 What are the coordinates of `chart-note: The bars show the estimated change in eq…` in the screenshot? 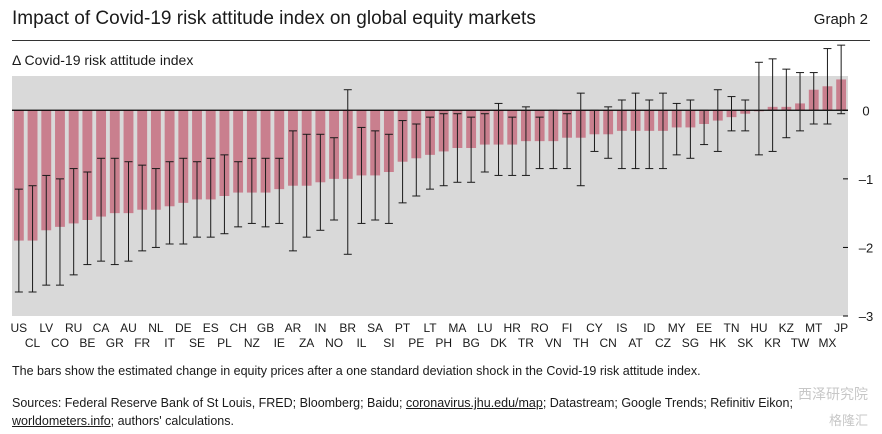 It's located at (356, 371).